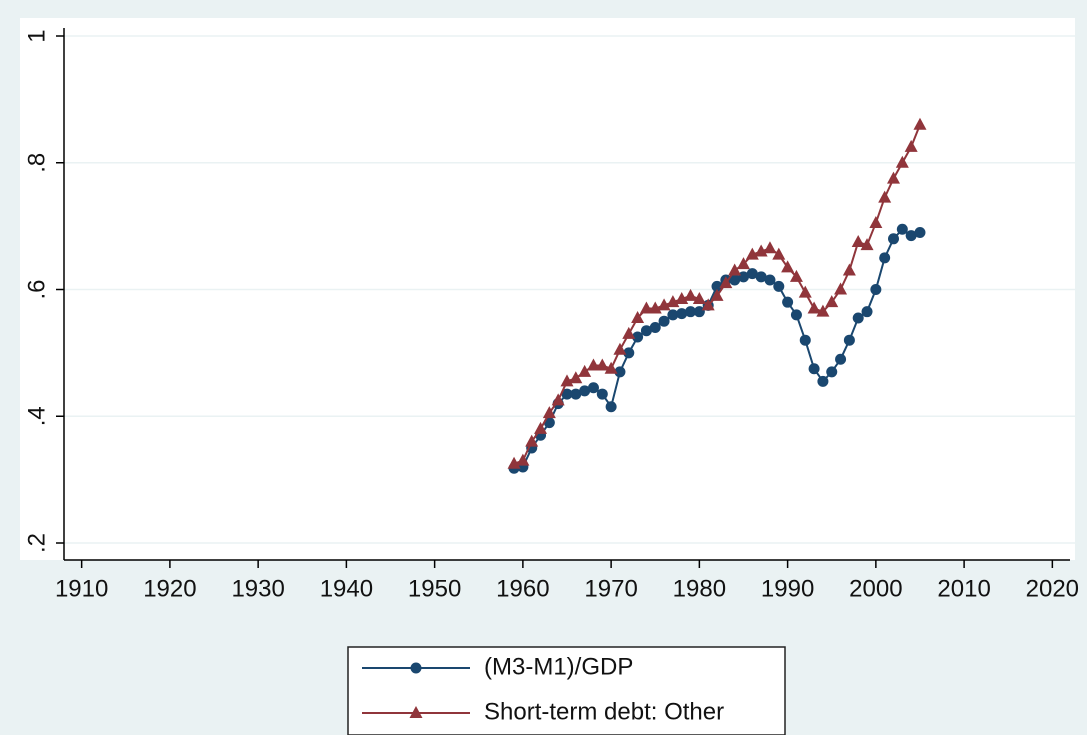  Describe the element at coordinates (36, 416) in the screenshot. I see `y-tick-label: .4` at that location.